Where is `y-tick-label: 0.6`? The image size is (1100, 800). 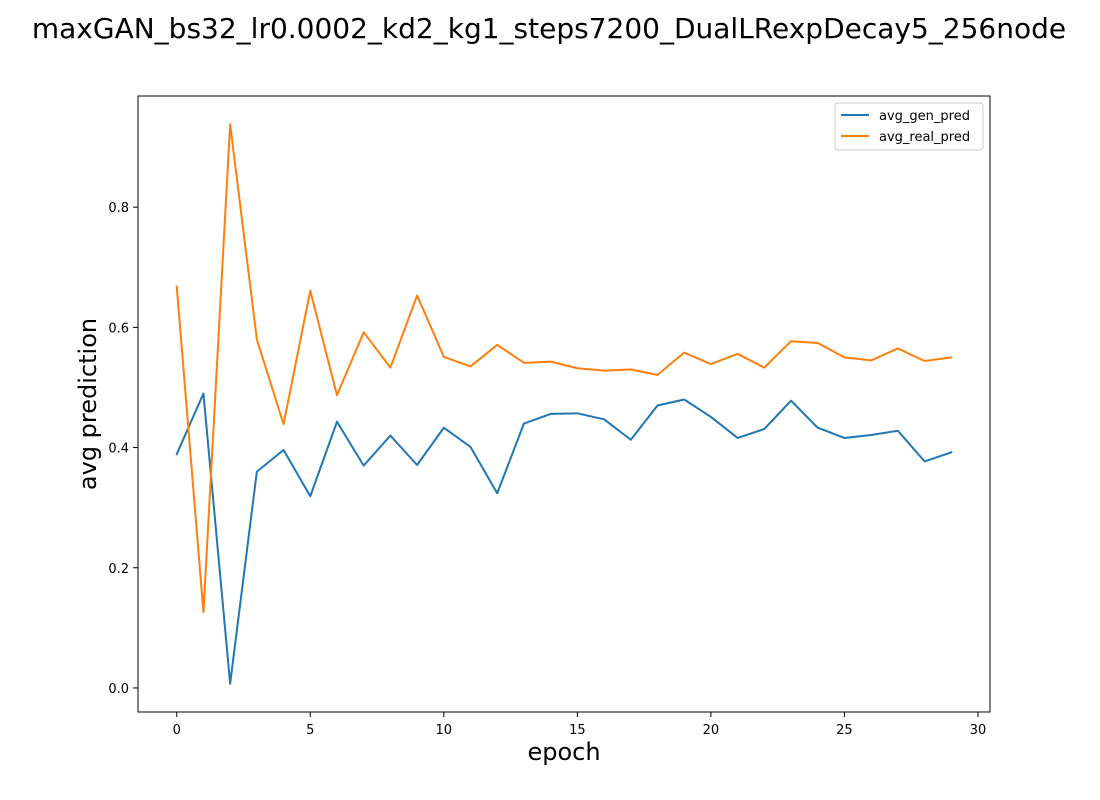
y-tick-label: 0.6 is located at coordinates (118, 328).